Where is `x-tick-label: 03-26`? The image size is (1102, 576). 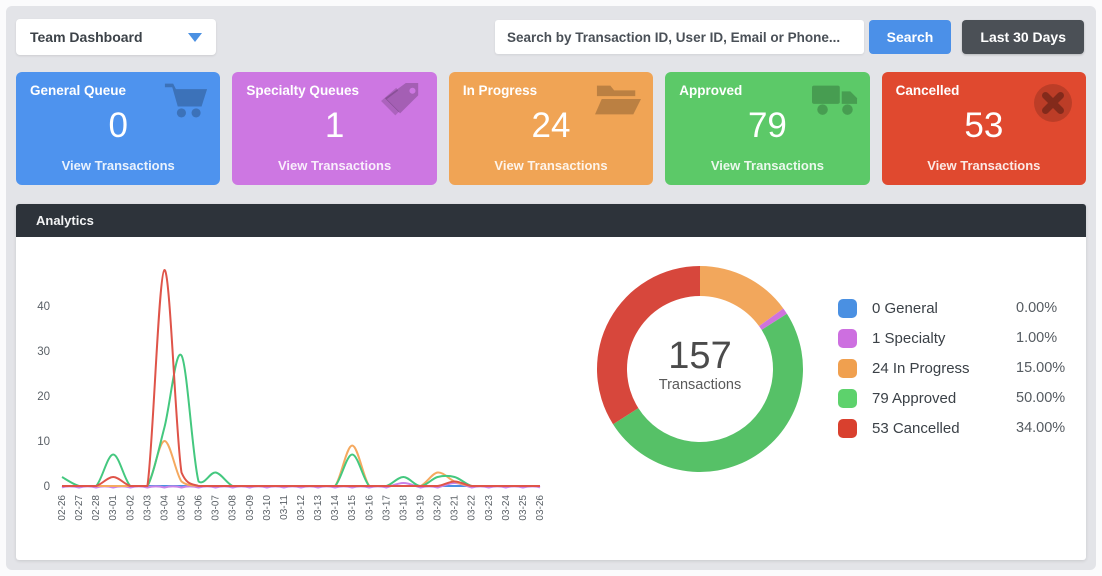
x-tick-label: 03-26 is located at coordinates (540, 508).